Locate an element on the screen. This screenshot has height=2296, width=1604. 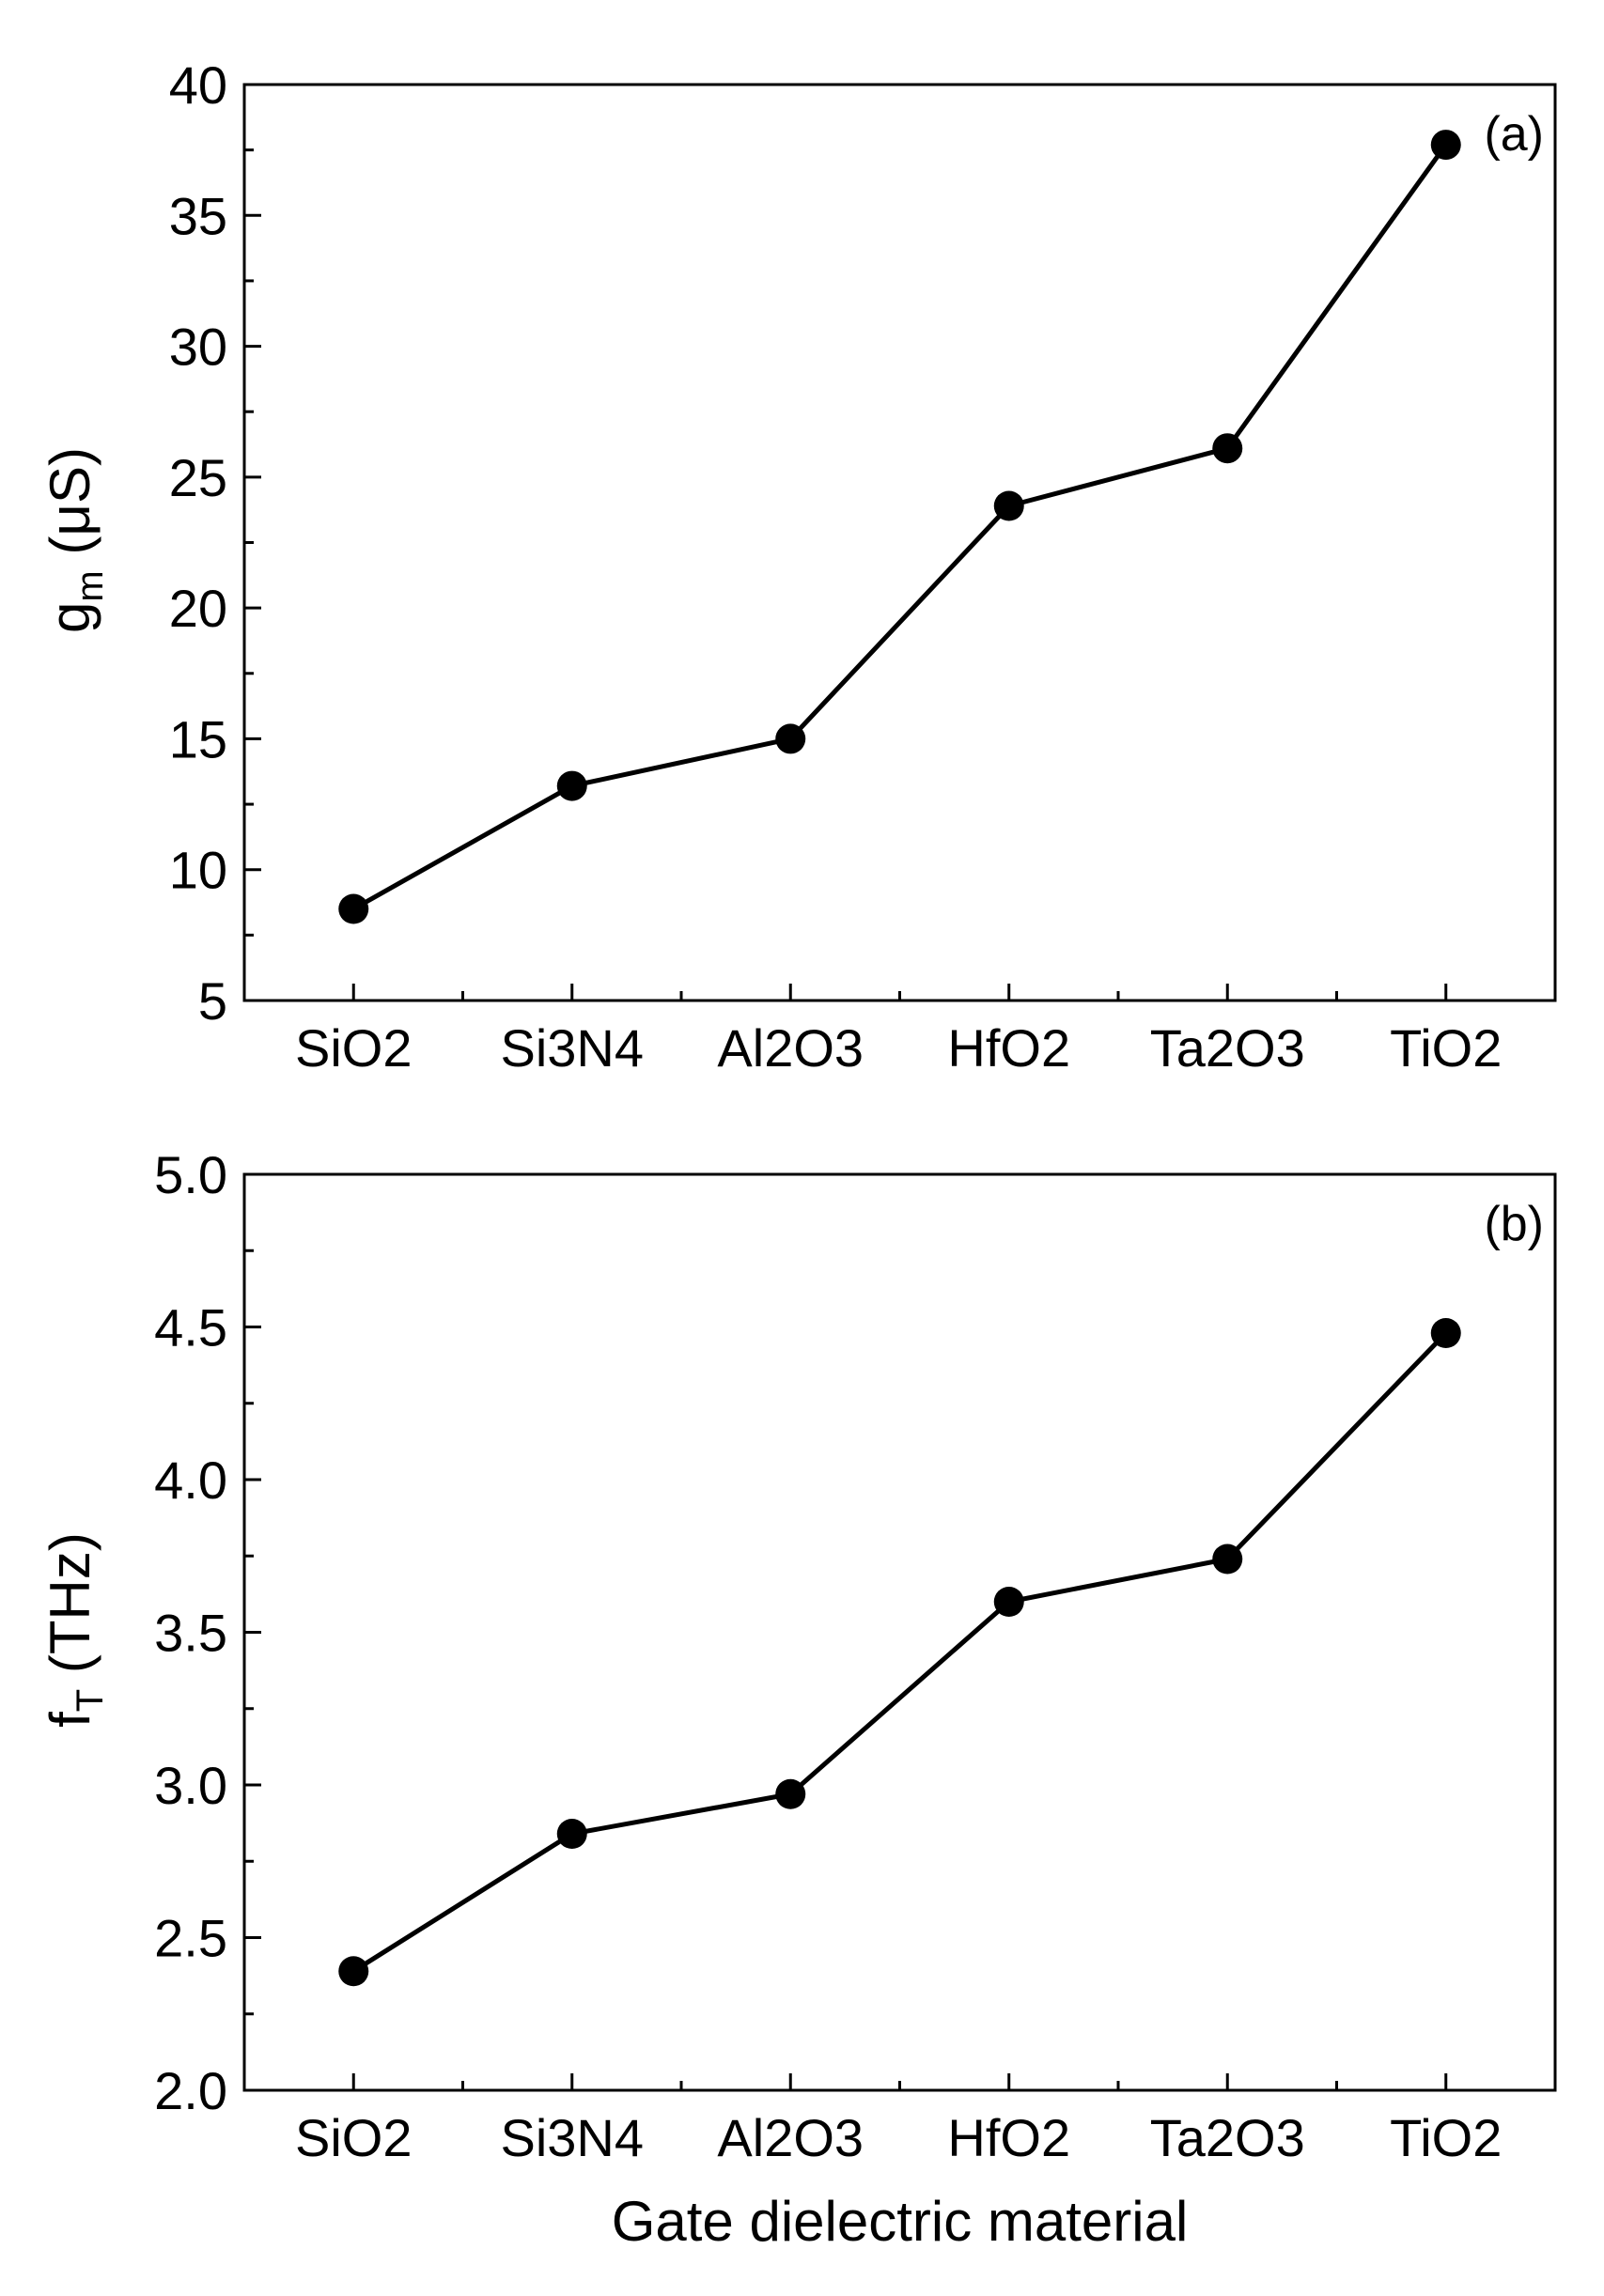
y-axis-title: gm (μS) is located at coordinates (75, 540).